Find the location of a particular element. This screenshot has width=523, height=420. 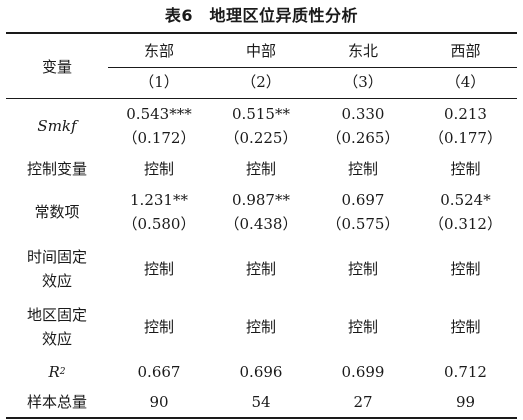

row-label-sample-size: 样本总量 is located at coordinates (56, 402).